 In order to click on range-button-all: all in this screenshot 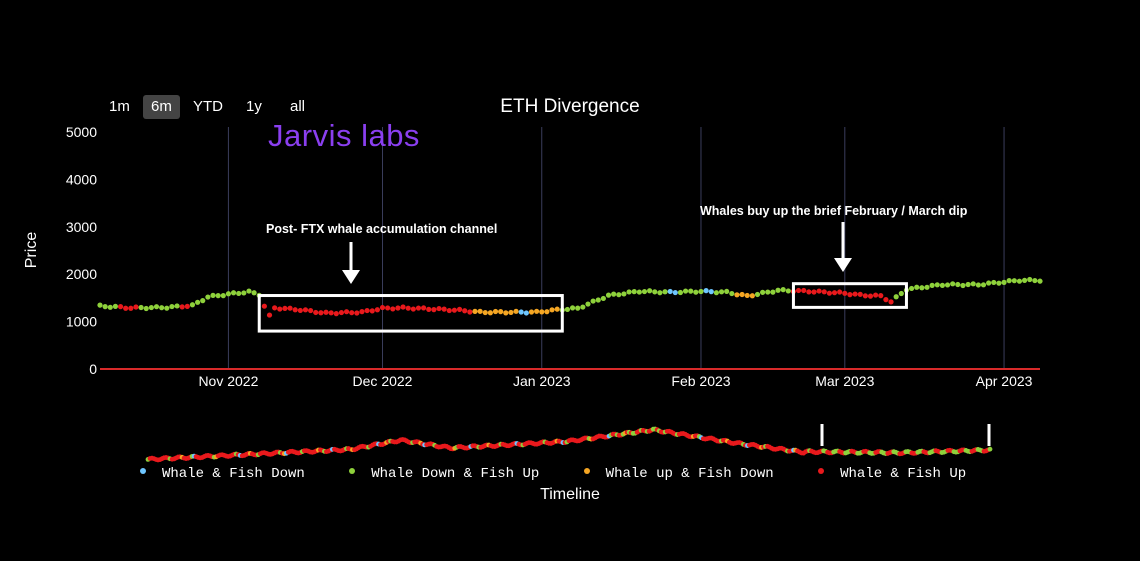, I will do `click(298, 106)`.